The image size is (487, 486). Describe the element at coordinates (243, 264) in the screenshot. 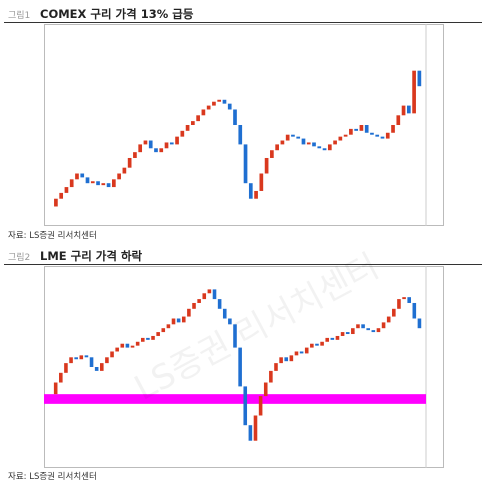

I see `rule` at that location.